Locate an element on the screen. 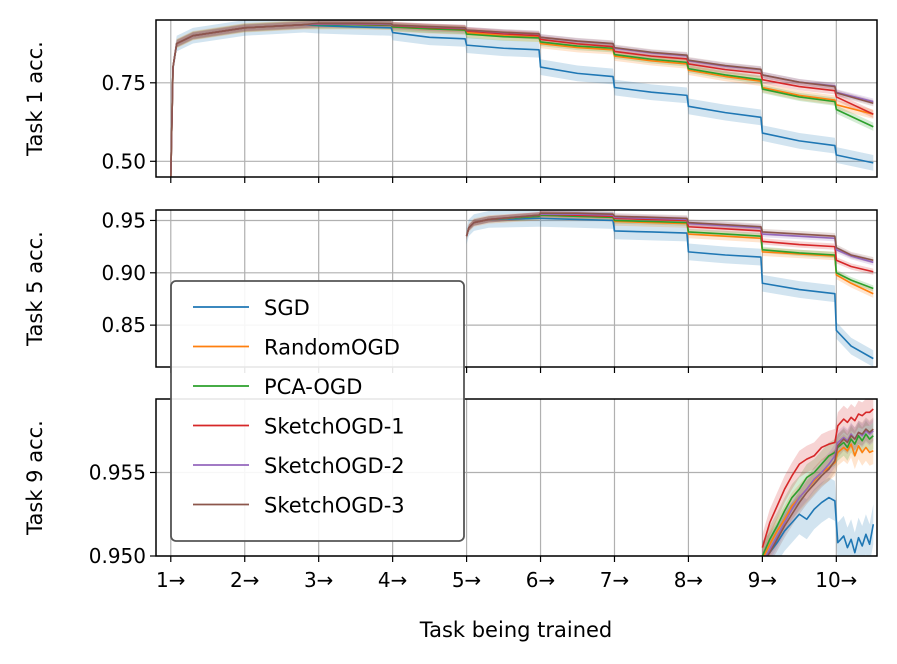 This screenshot has height=664, width=897. y-axis-label: Task 5 acc. is located at coordinates (35, 289).